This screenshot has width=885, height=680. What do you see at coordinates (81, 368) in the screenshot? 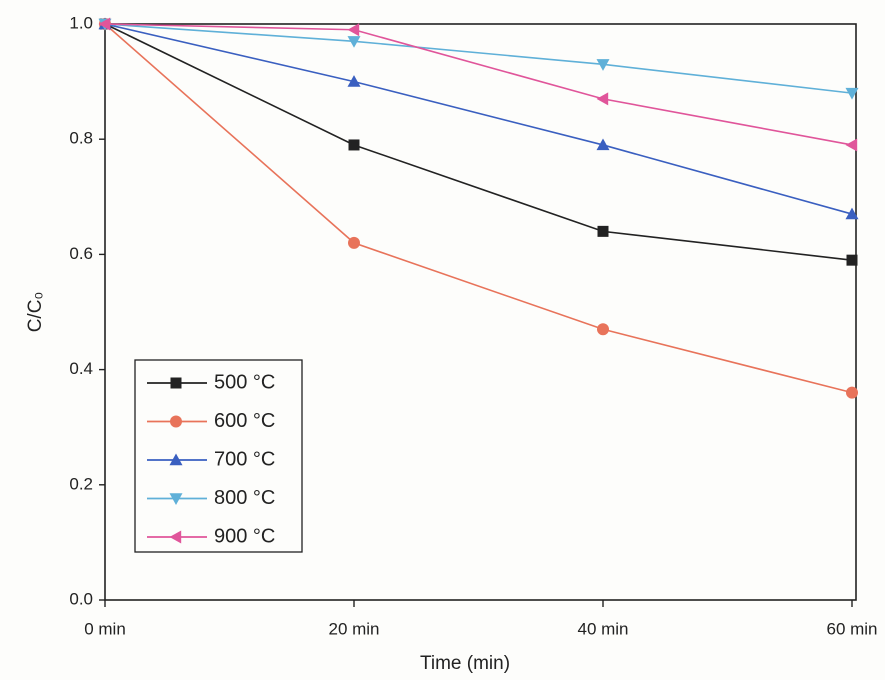
I see `y-tick-label: 0.4` at bounding box center [81, 368].